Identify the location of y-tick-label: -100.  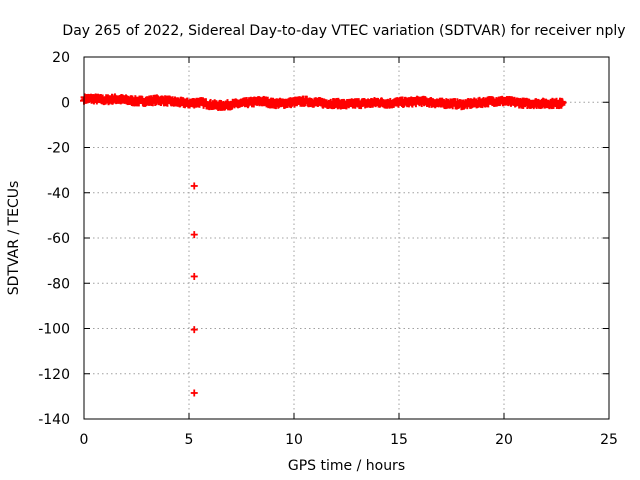
(54, 330).